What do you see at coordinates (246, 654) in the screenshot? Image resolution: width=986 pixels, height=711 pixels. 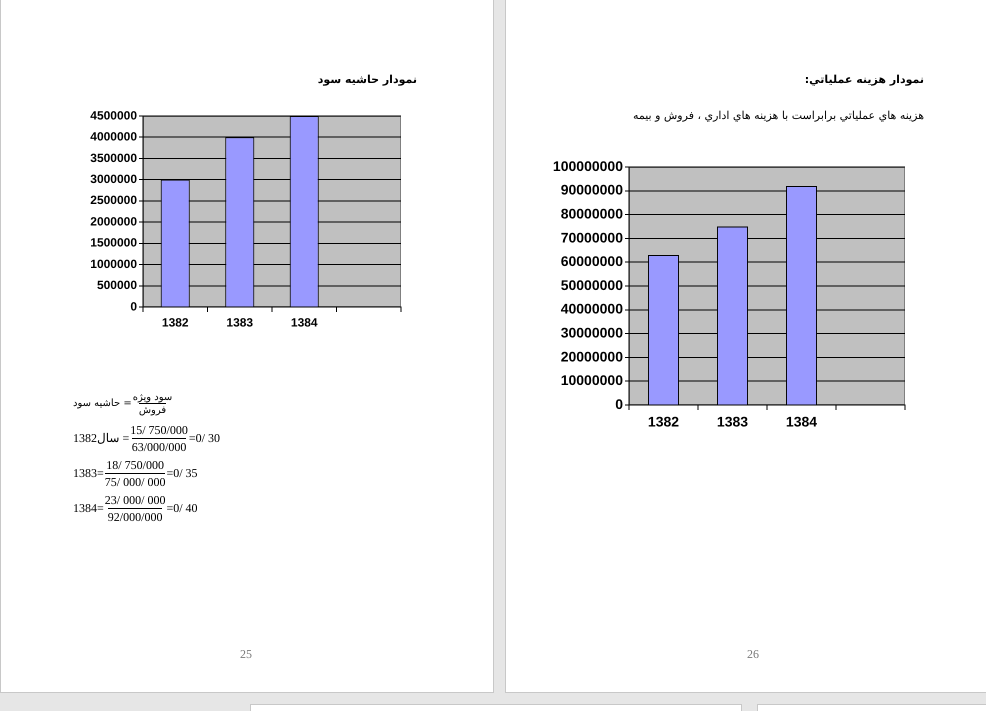 I see `text: 25` at bounding box center [246, 654].